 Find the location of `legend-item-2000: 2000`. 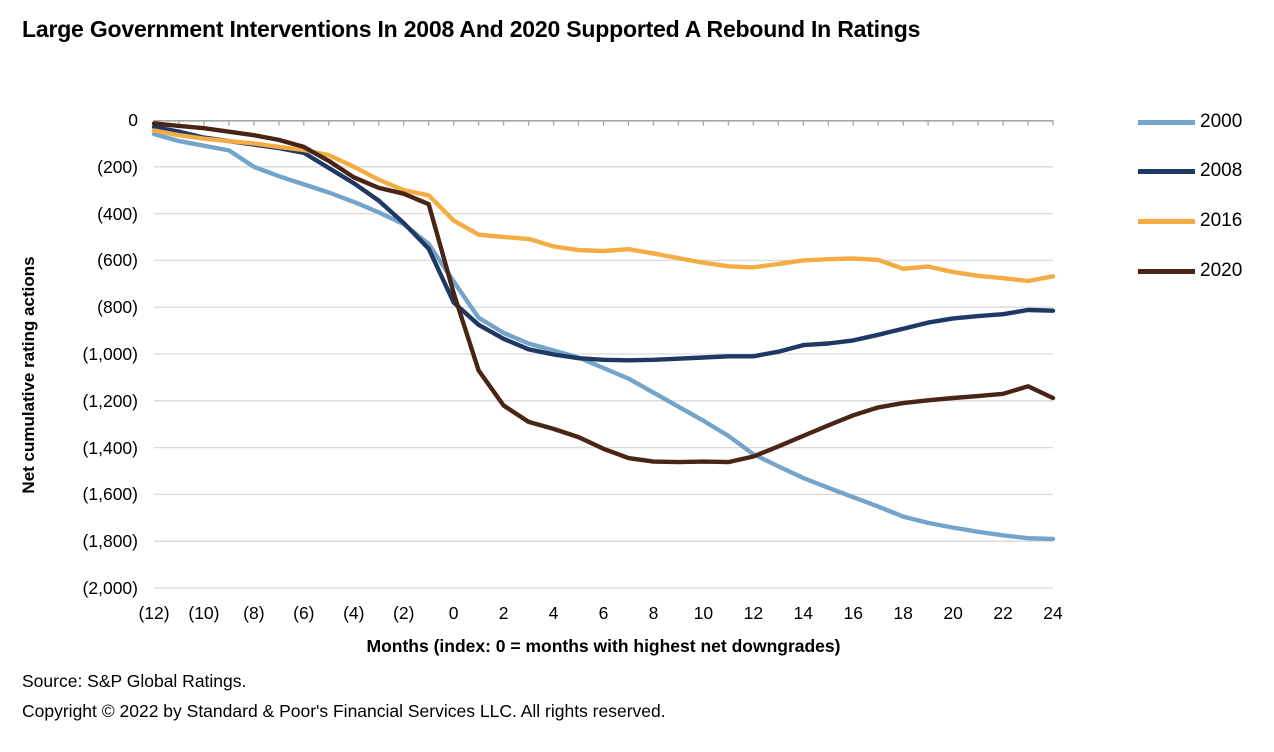

legend-item-2000: 2000 is located at coordinates (1190, 122).